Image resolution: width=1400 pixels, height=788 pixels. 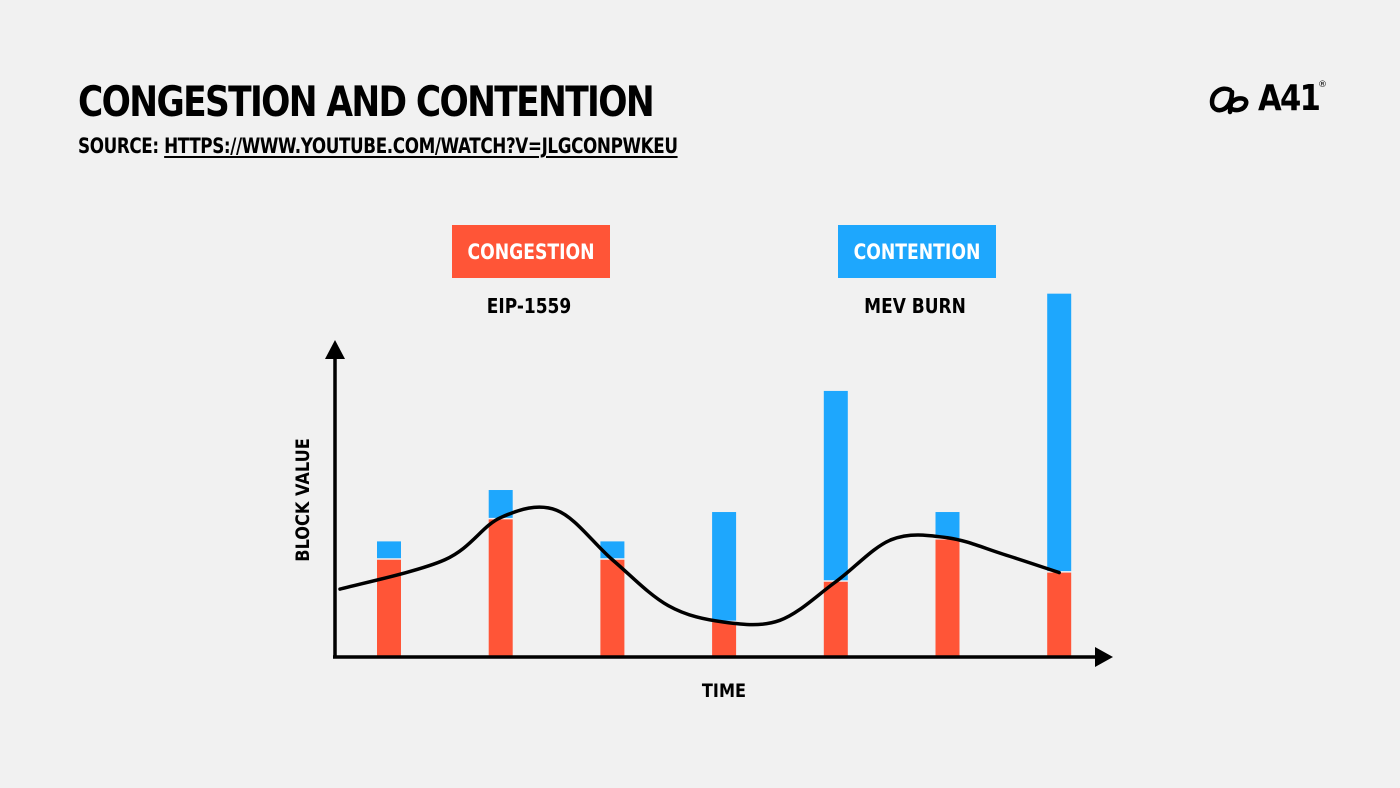 What do you see at coordinates (724, 692) in the screenshot?
I see `x-axis-label: TIME` at bounding box center [724, 692].